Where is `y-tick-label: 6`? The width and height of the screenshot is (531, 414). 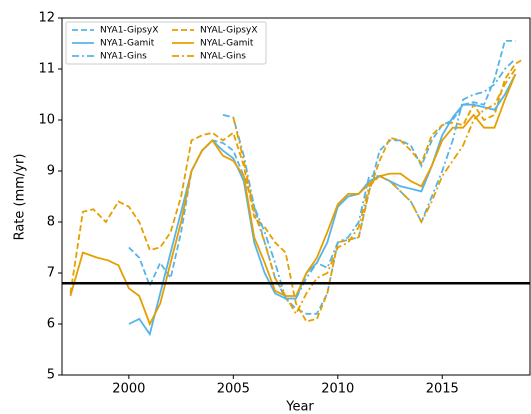 y-tick-label: 6 is located at coordinates (51, 324).